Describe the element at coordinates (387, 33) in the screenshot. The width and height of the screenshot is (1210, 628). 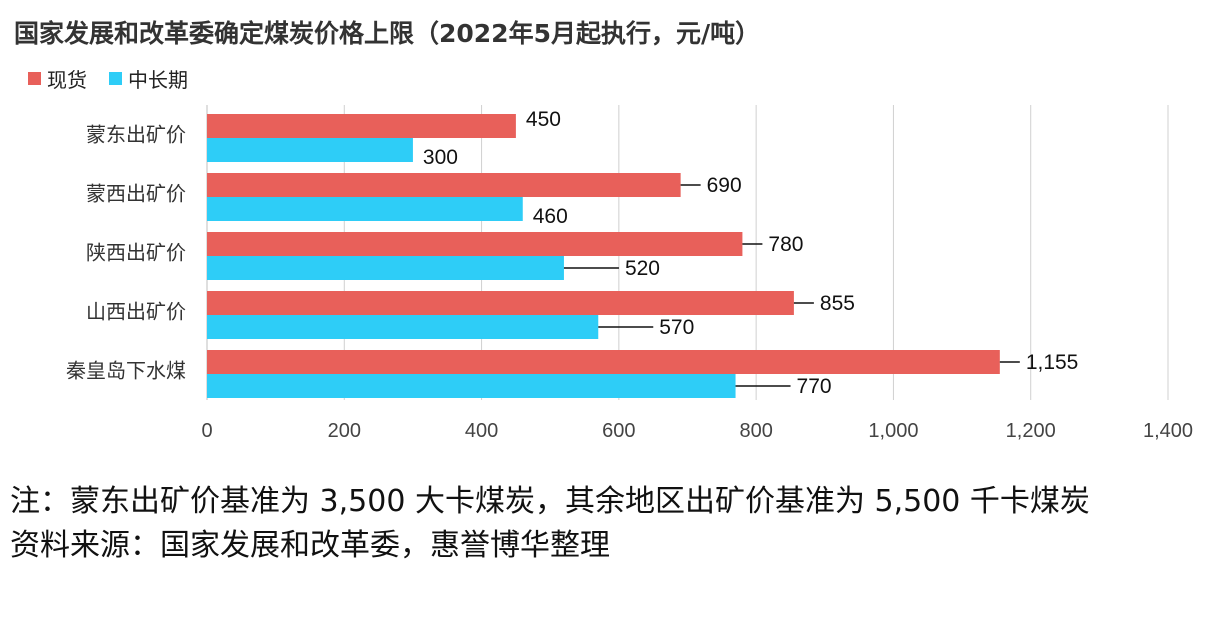
I see `chart-title: 国家发展和改革委确定煤炭价格上限（2022年5月起执行，元/吨）` at that location.